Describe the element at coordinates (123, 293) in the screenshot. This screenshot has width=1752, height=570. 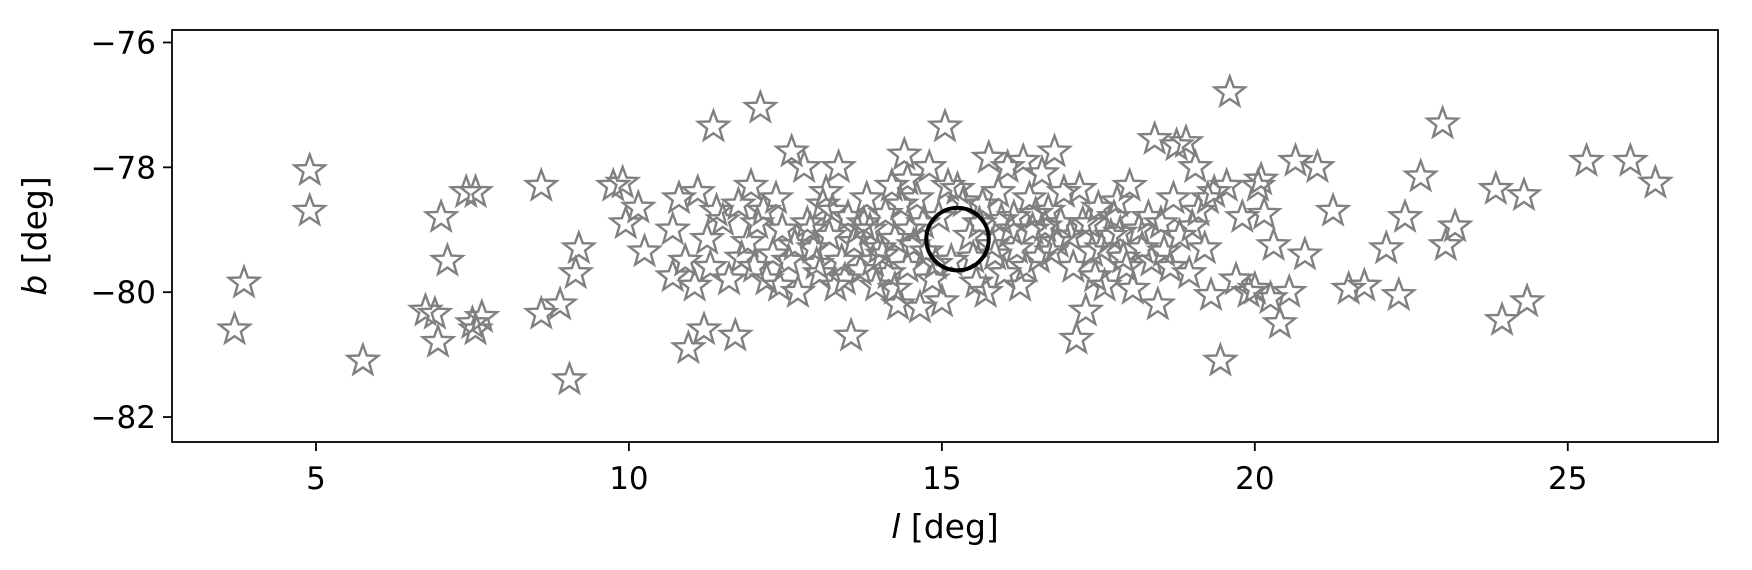
I see `y-tick-label: −80` at that location.